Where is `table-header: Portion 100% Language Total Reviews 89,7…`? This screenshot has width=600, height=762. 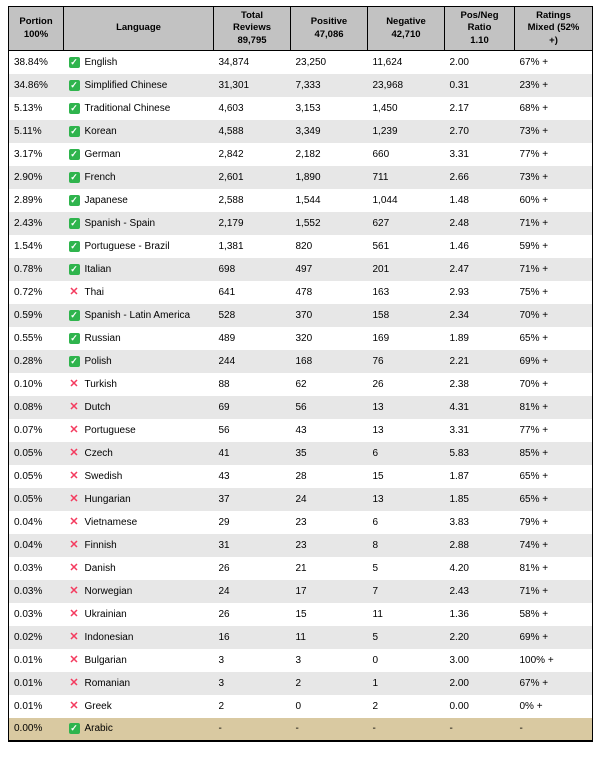 table-header: Portion 100% Language Total Reviews 89,7… is located at coordinates (300, 28).